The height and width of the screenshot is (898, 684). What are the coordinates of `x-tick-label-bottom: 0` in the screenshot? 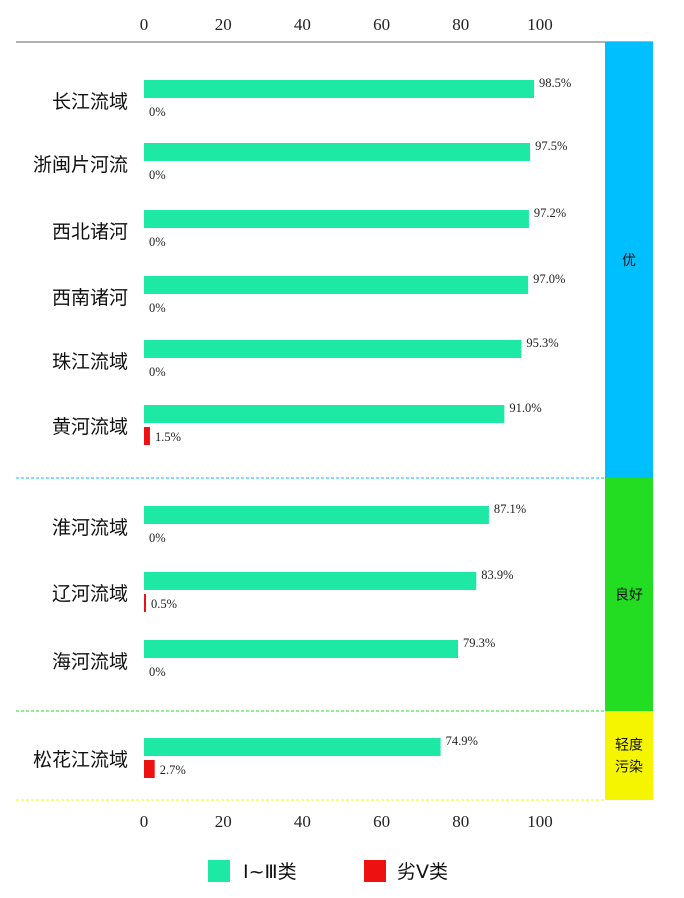 It's located at (144, 821).